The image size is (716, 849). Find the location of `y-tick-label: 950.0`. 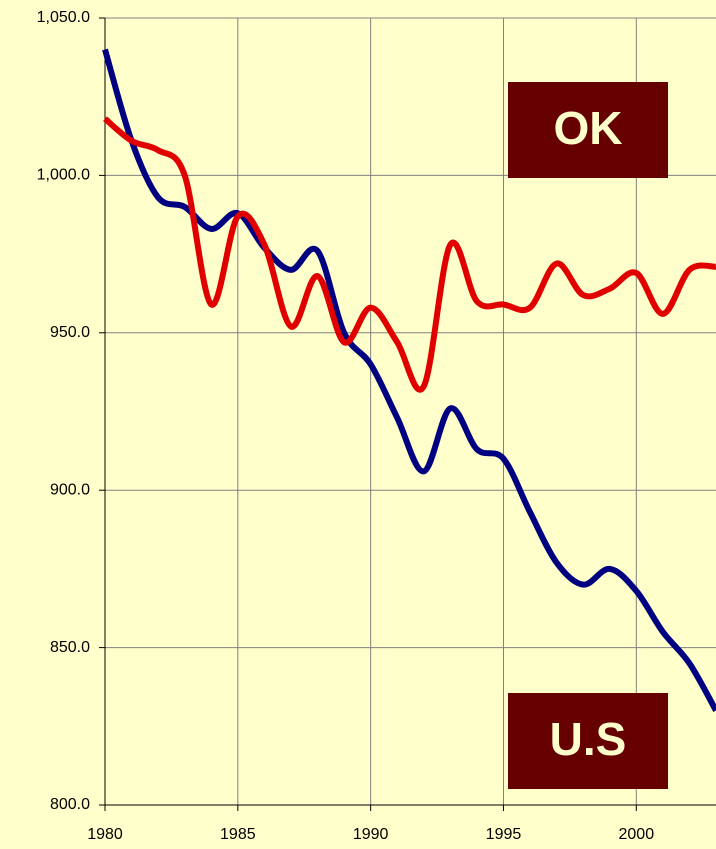

y-tick-label: 950.0 is located at coordinates (70, 332).